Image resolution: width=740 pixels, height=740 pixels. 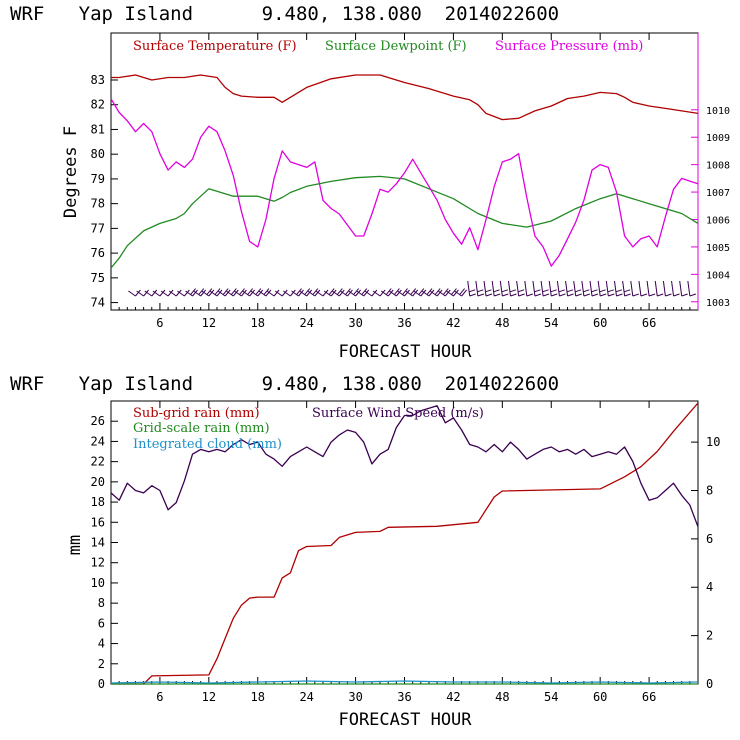 I want to click on y2-tick-label: 1010, so click(x=718, y=111).